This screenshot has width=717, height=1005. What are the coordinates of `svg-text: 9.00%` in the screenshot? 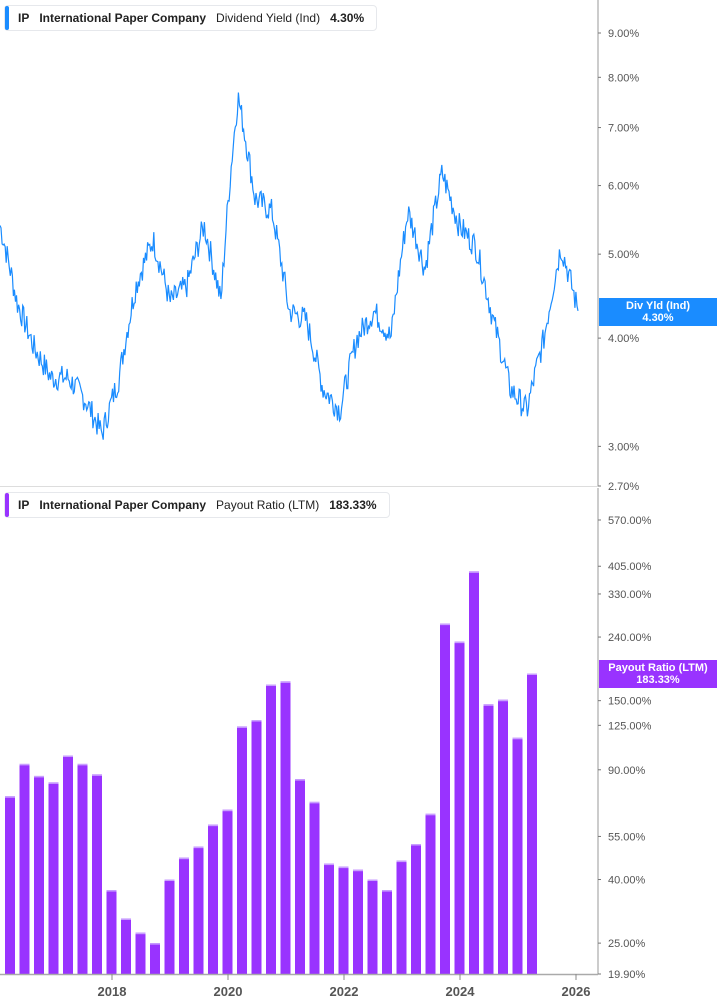 It's located at (623, 34).